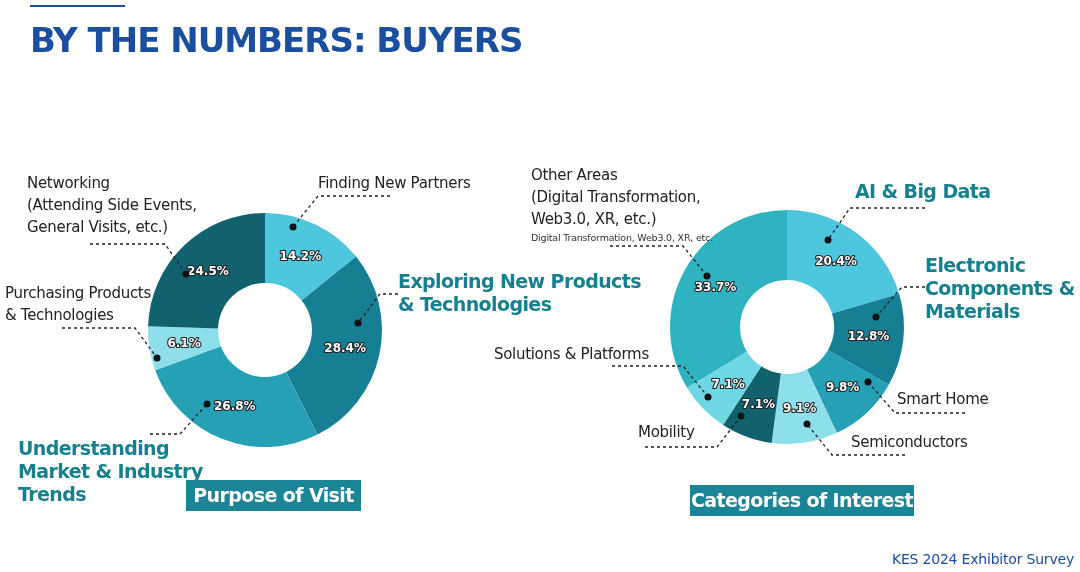  I want to click on text: Purpose of Visit, so click(274, 495).